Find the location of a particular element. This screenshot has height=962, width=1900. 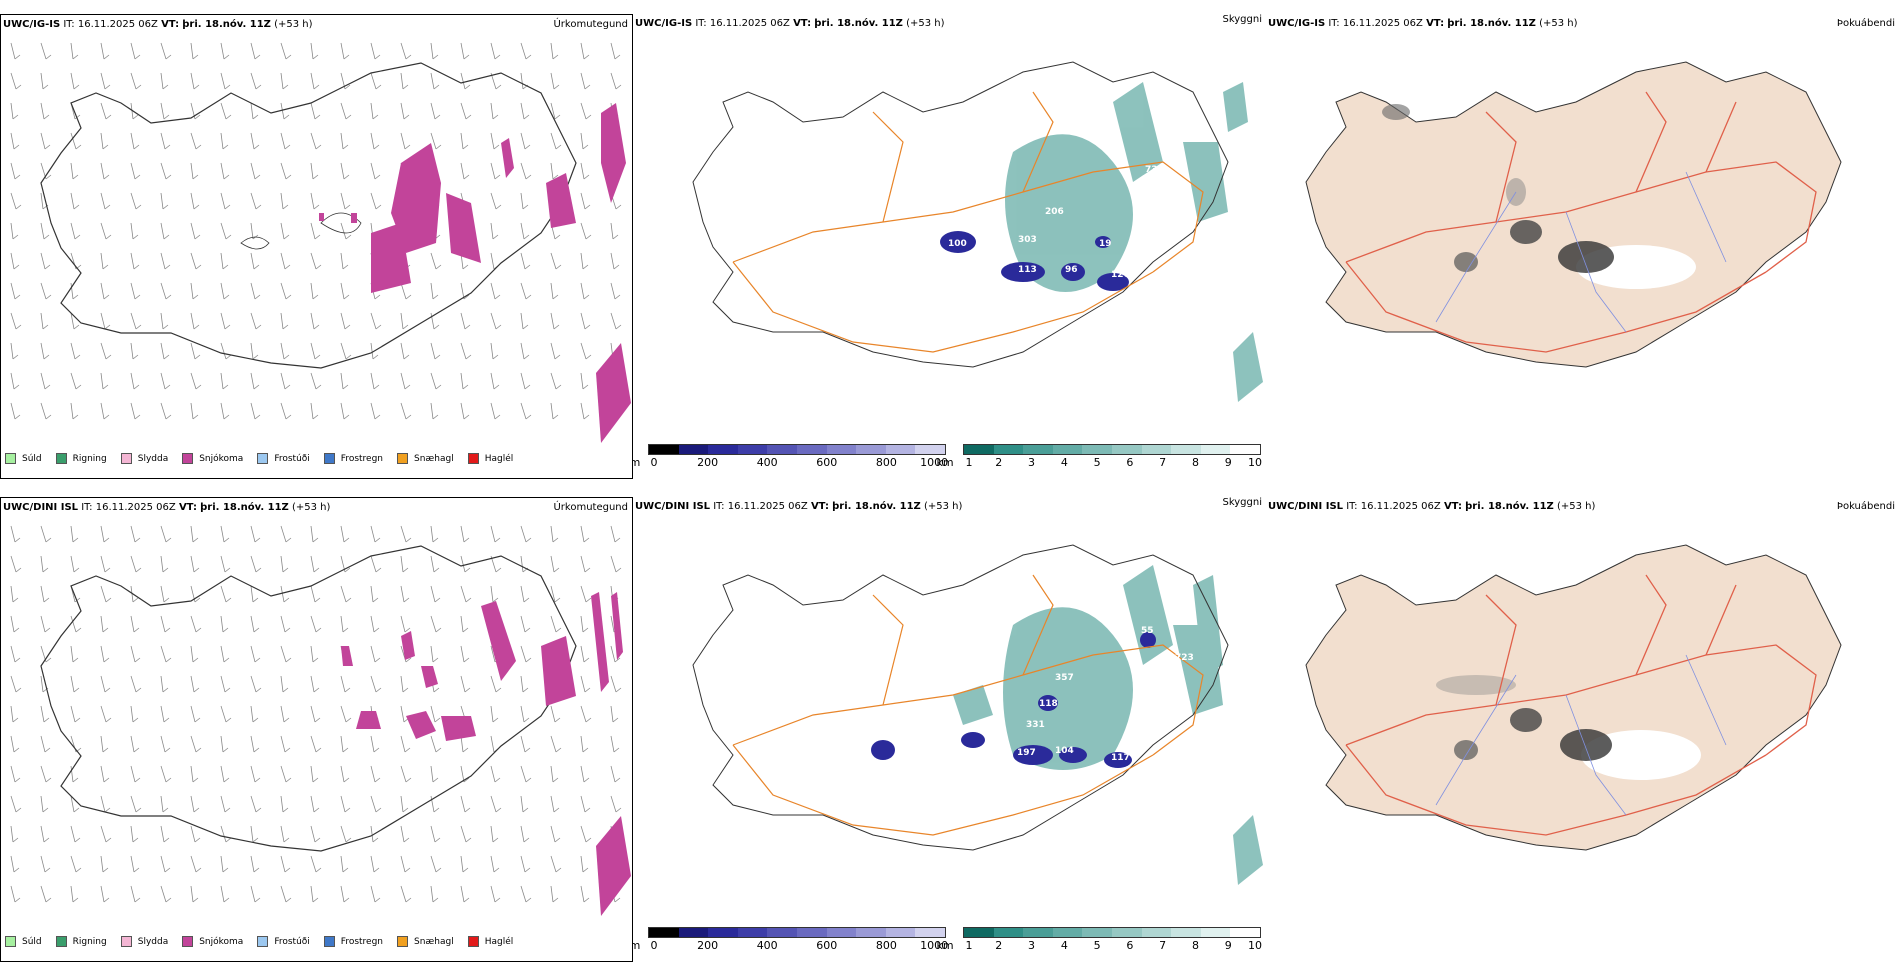

vis-label: 126 is located at coordinates (1120, 275).